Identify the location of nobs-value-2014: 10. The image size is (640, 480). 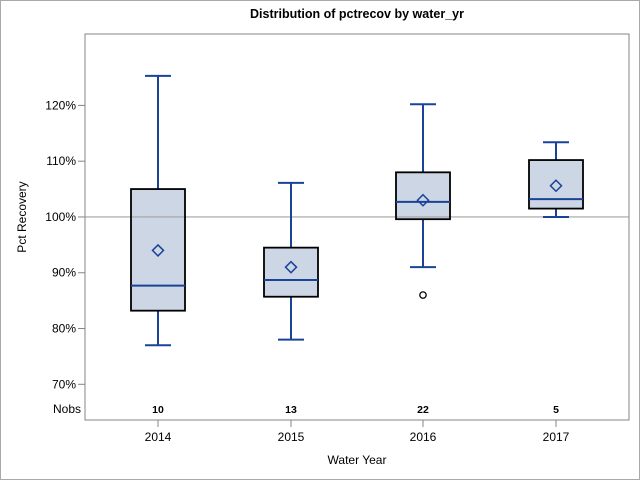
(158, 410).